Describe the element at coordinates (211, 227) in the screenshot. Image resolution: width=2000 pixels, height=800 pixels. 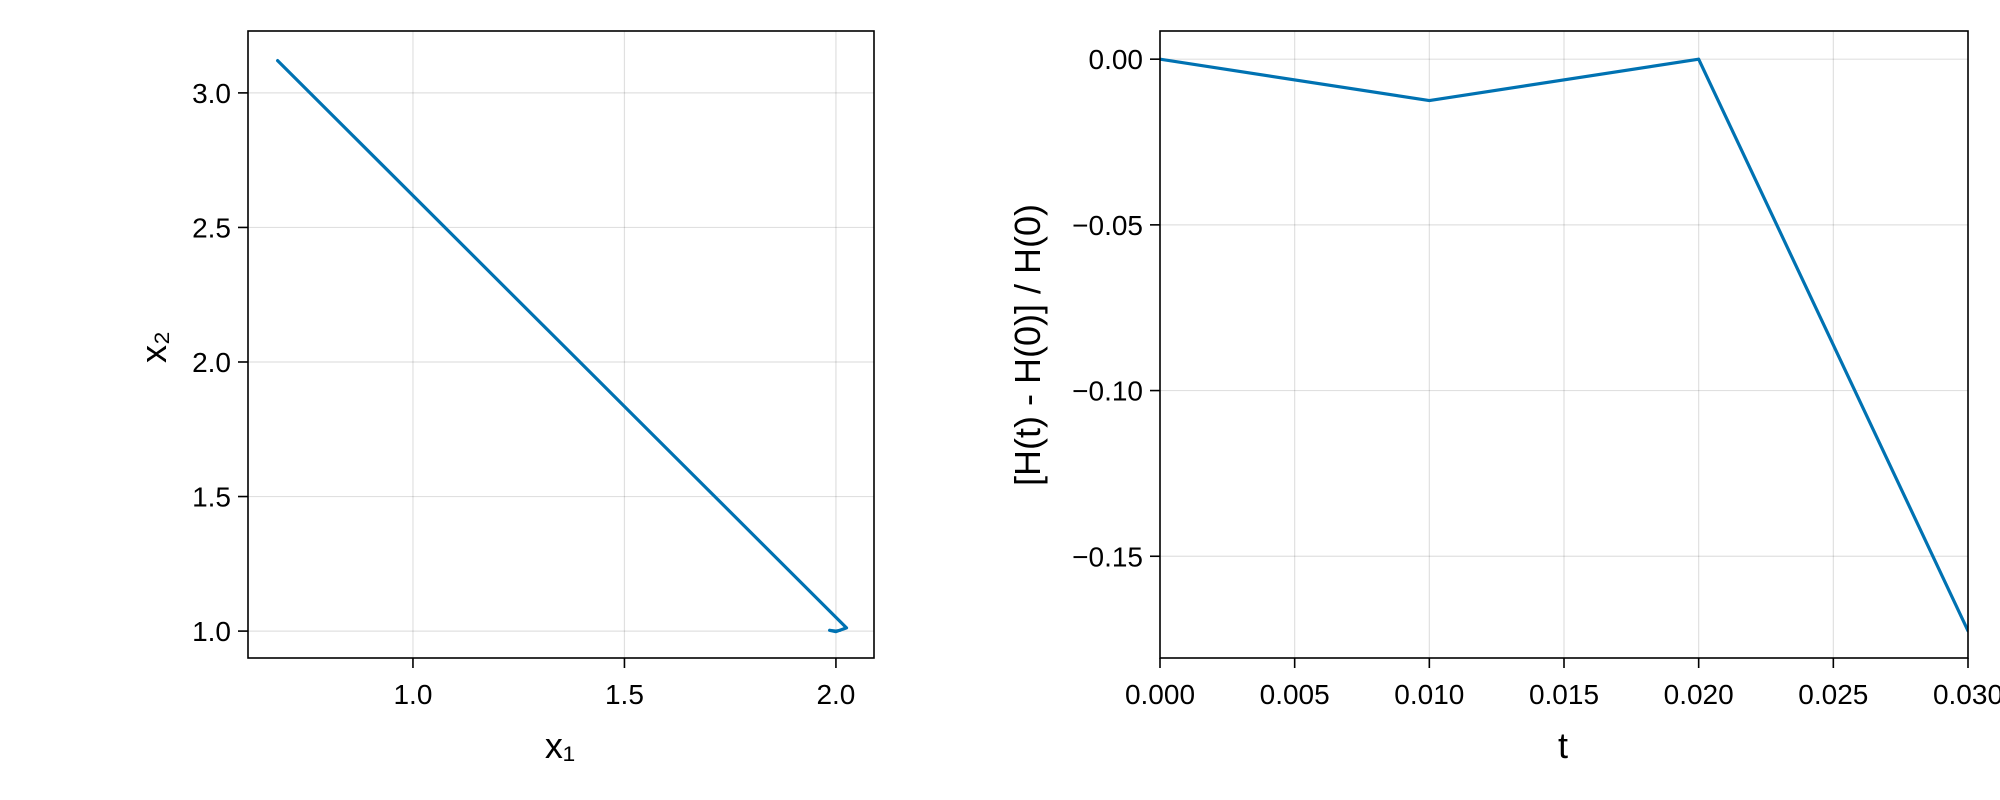
I see `phase-plot-y-tick-label: 2.5` at that location.